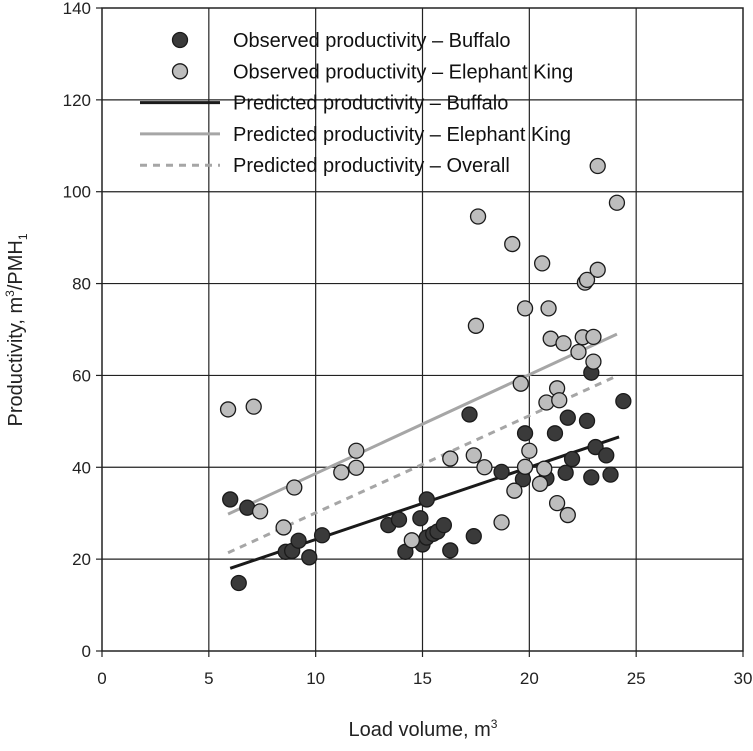 This screenshot has width=753, height=751. What do you see at coordinates (101, 678) in the screenshot?
I see `x-tick-label: 0` at bounding box center [101, 678].